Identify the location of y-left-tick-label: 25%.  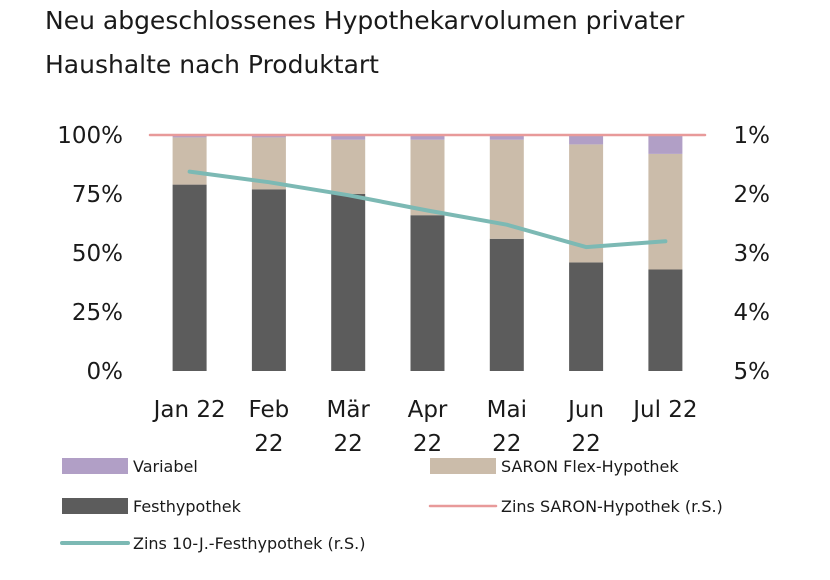
(97, 313).